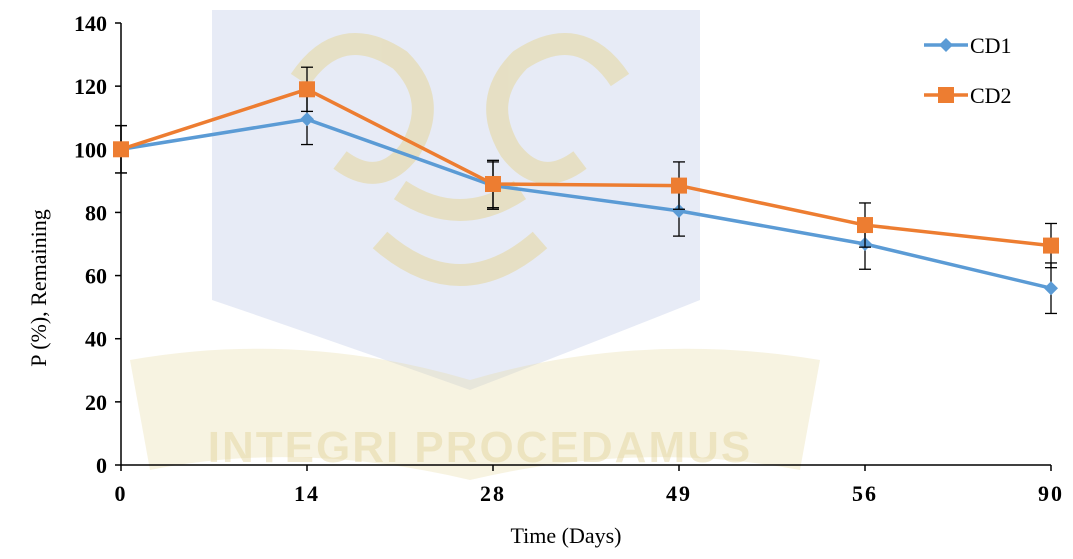 This screenshot has height=559, width=1073. What do you see at coordinates (968, 70) in the screenshot?
I see `legend: CD1 CD2` at bounding box center [968, 70].